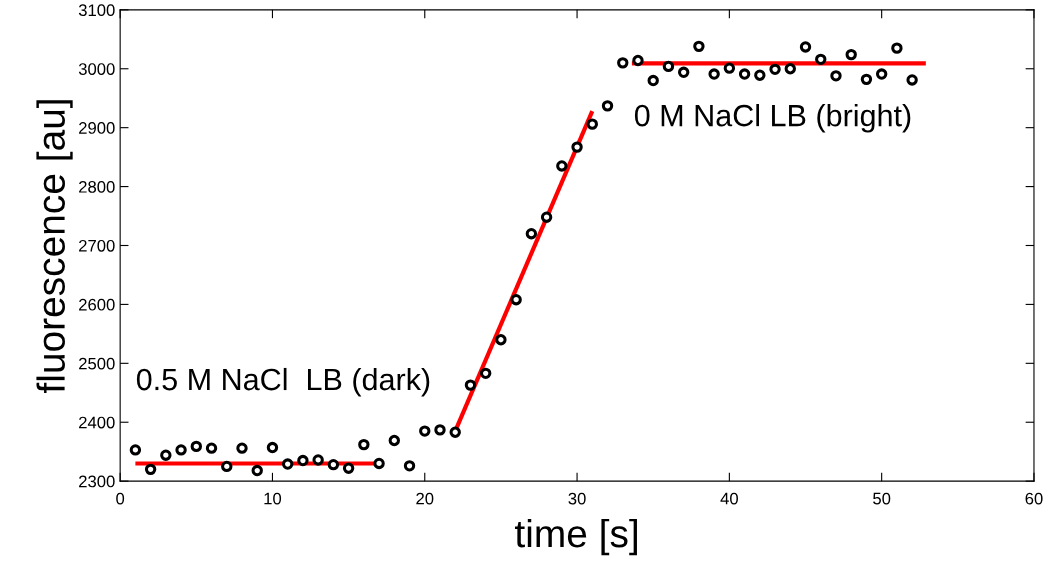  What do you see at coordinates (97, 481) in the screenshot?
I see `y-tick-label: 2300` at bounding box center [97, 481].